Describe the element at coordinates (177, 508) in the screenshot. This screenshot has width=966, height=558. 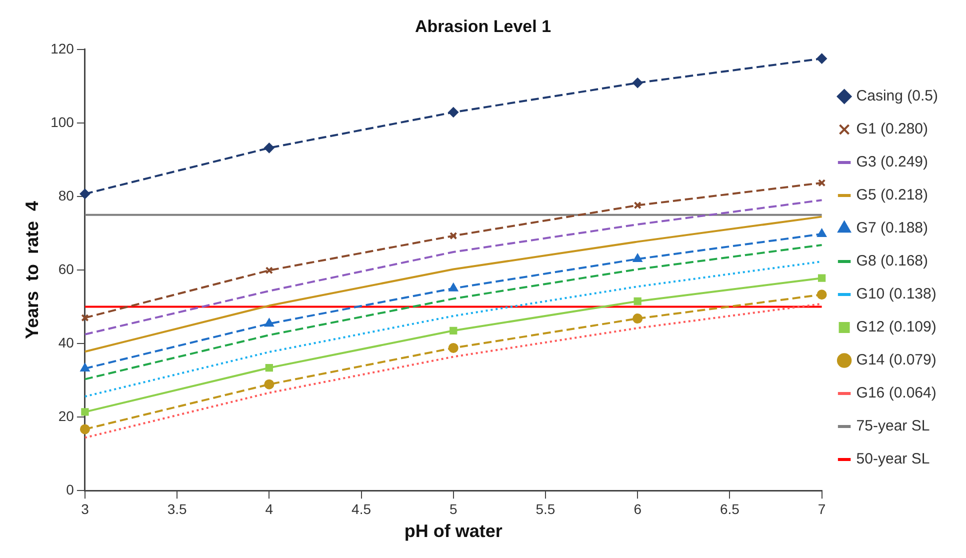
I see `x-tick-label: 3.5` at that location.